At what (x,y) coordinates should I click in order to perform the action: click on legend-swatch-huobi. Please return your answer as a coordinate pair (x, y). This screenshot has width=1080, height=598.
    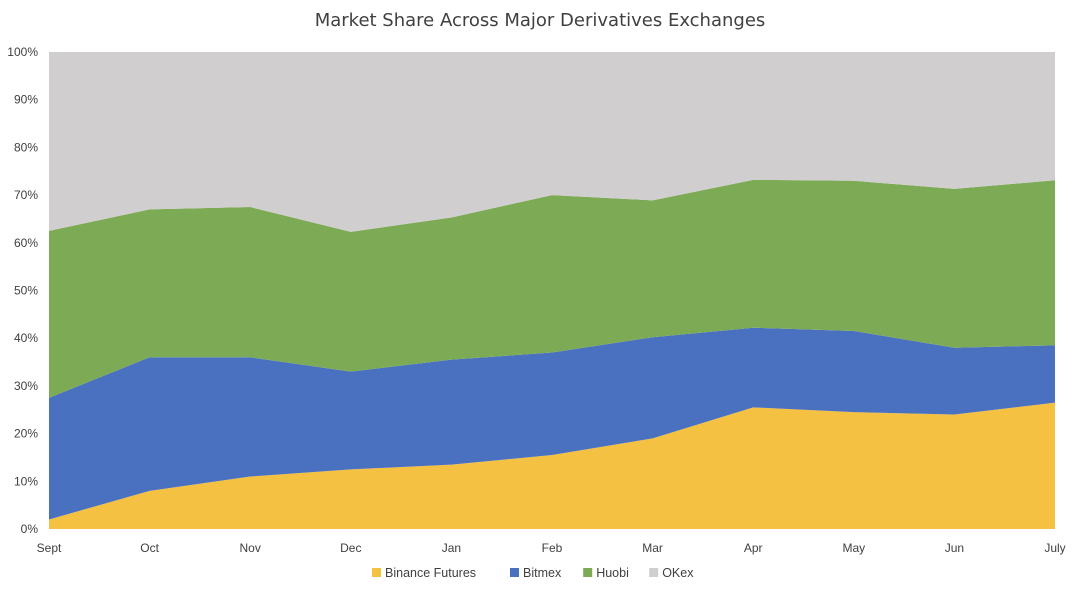
    Looking at the image, I should click on (588, 572).